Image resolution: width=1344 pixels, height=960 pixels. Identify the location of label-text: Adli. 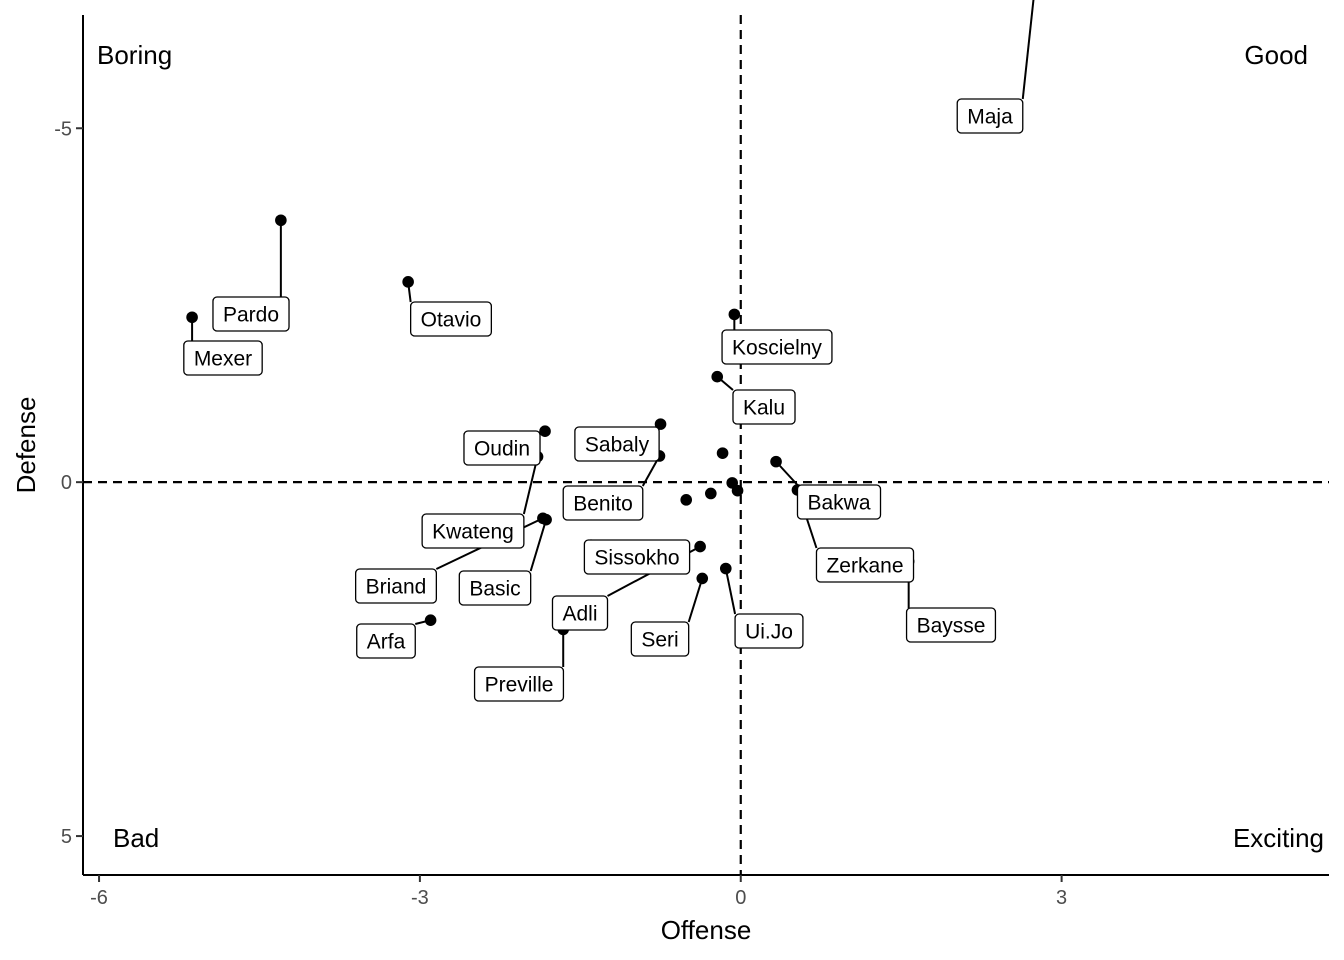
(579, 614).